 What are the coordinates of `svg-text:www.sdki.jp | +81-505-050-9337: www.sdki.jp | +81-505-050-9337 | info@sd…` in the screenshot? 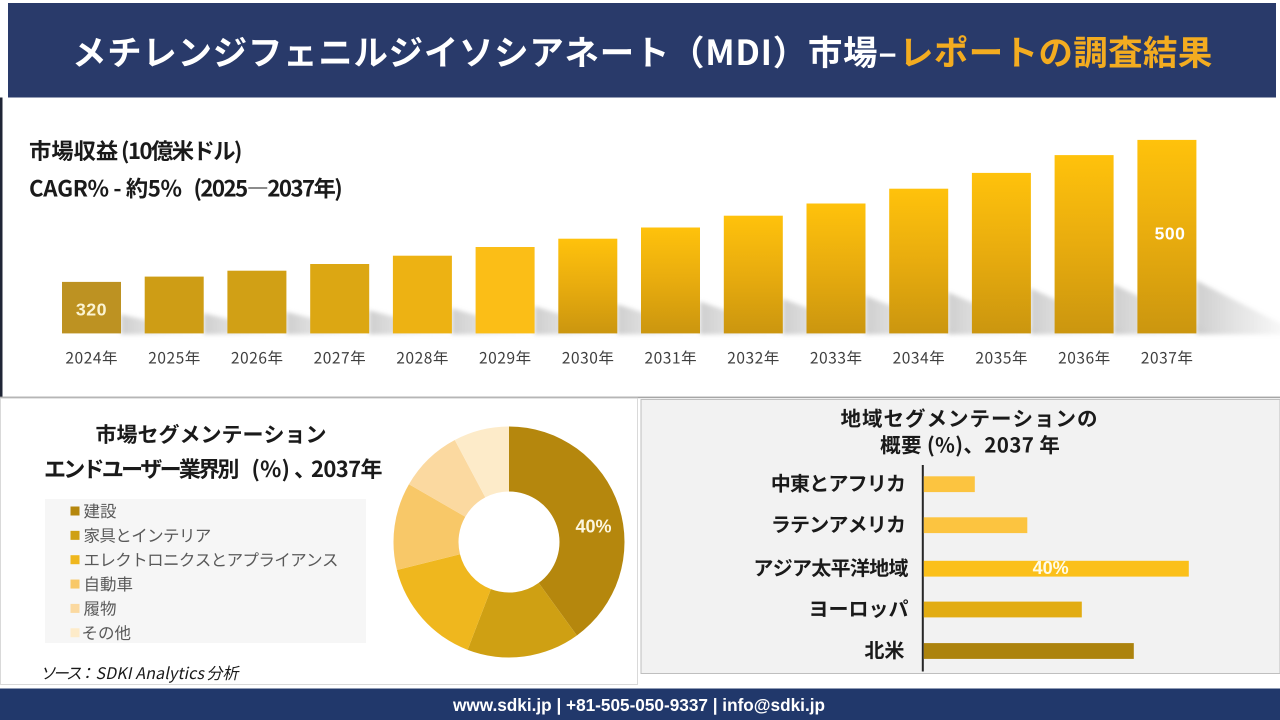 It's located at (638, 705).